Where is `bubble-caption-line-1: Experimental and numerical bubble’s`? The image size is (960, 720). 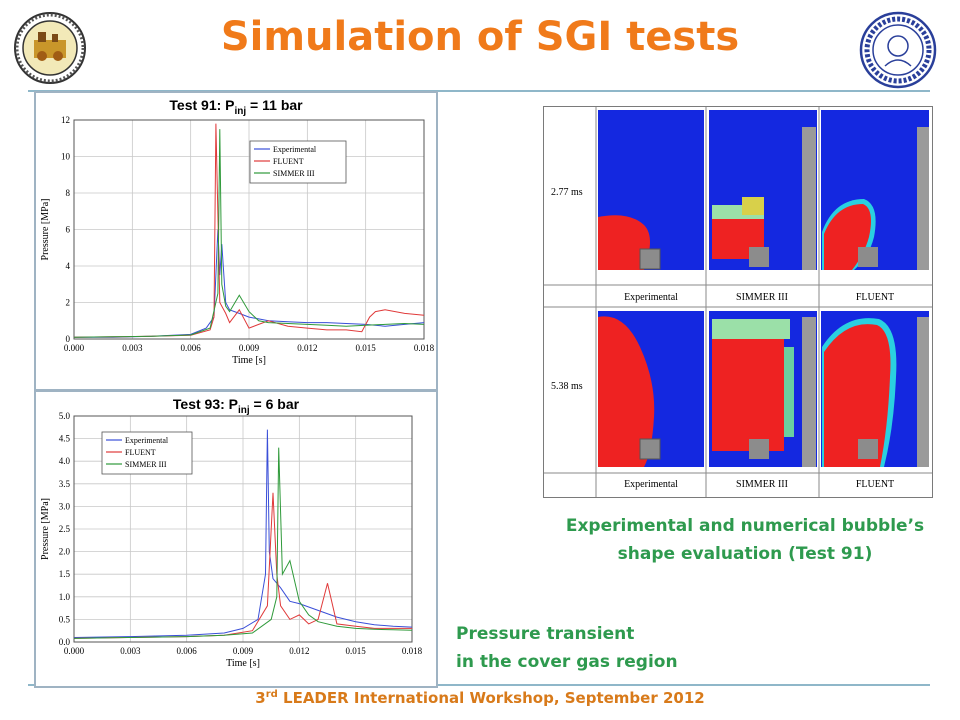
bubble-caption-line-1: Experimental and numerical bubble’s is located at coordinates (745, 526).